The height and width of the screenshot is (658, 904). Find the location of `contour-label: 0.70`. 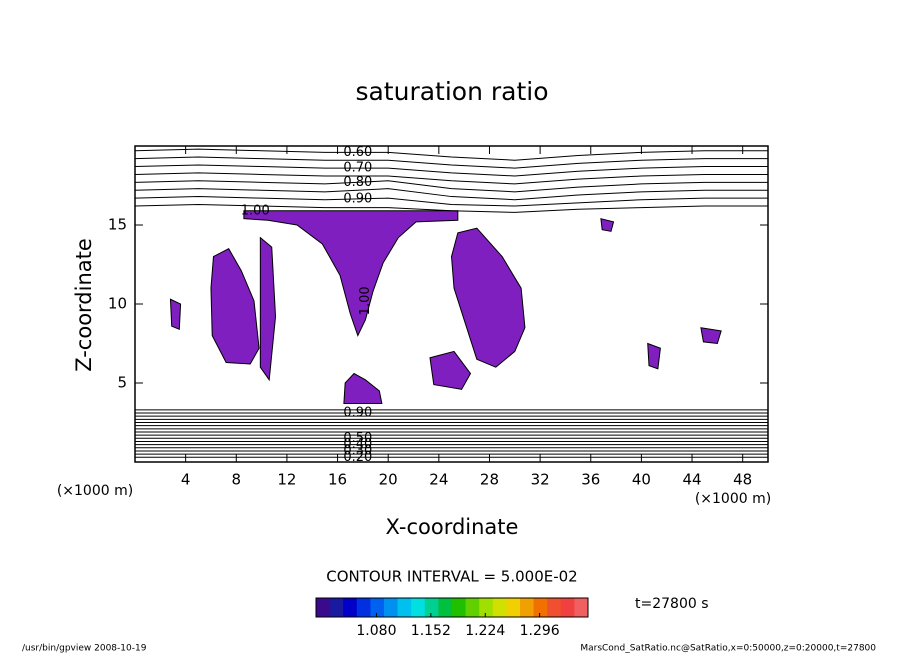

contour-label: 0.70 is located at coordinates (357, 168).